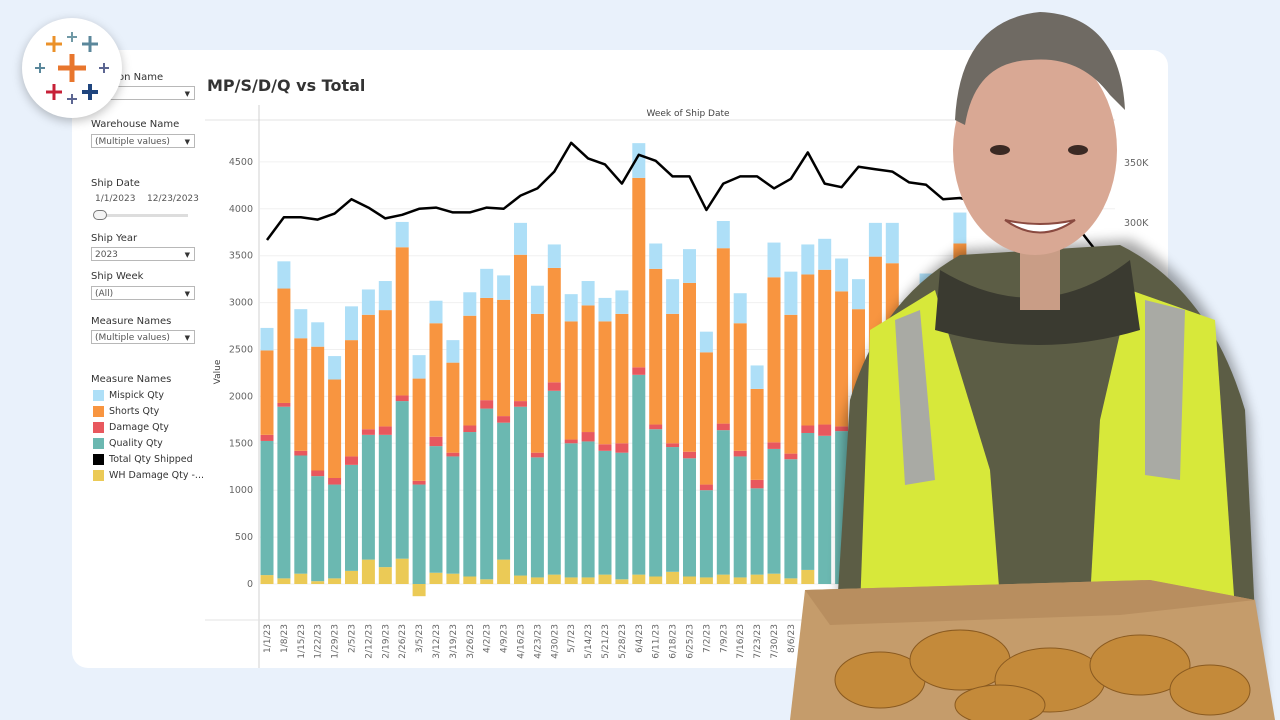 Image resolution: width=1280 pixels, height=720 pixels. Describe the element at coordinates (538, 641) in the screenshot. I see `x-tick-label: 4/23/23` at that location.